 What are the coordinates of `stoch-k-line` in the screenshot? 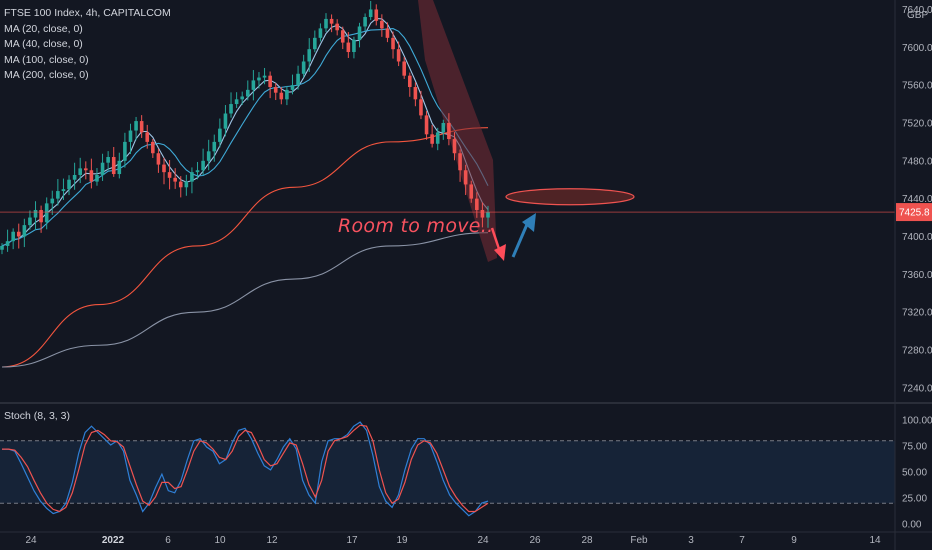 It's located at (245, 469).